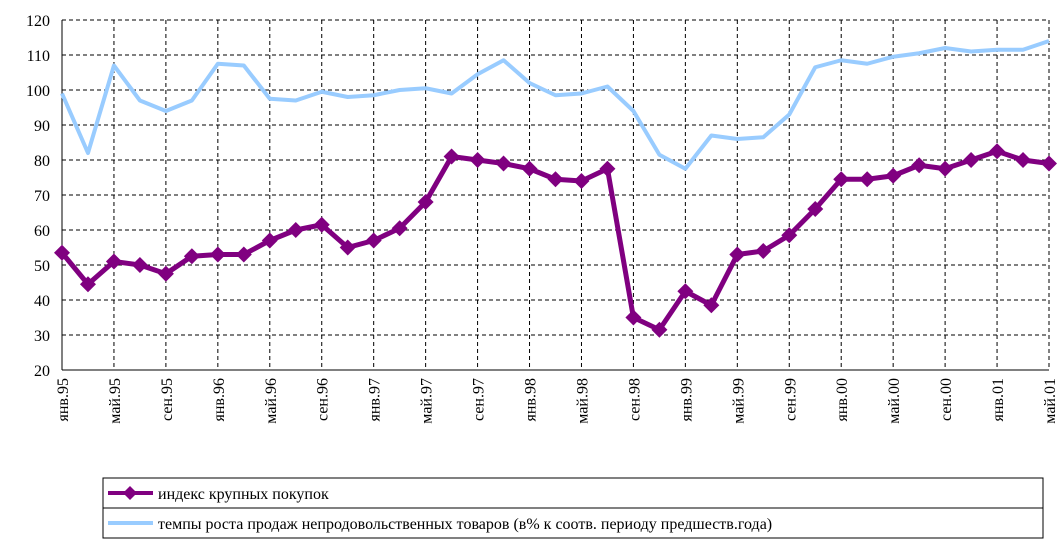 The image size is (1057, 539). I want to click on x-tick-label: май.95, so click(115, 401).